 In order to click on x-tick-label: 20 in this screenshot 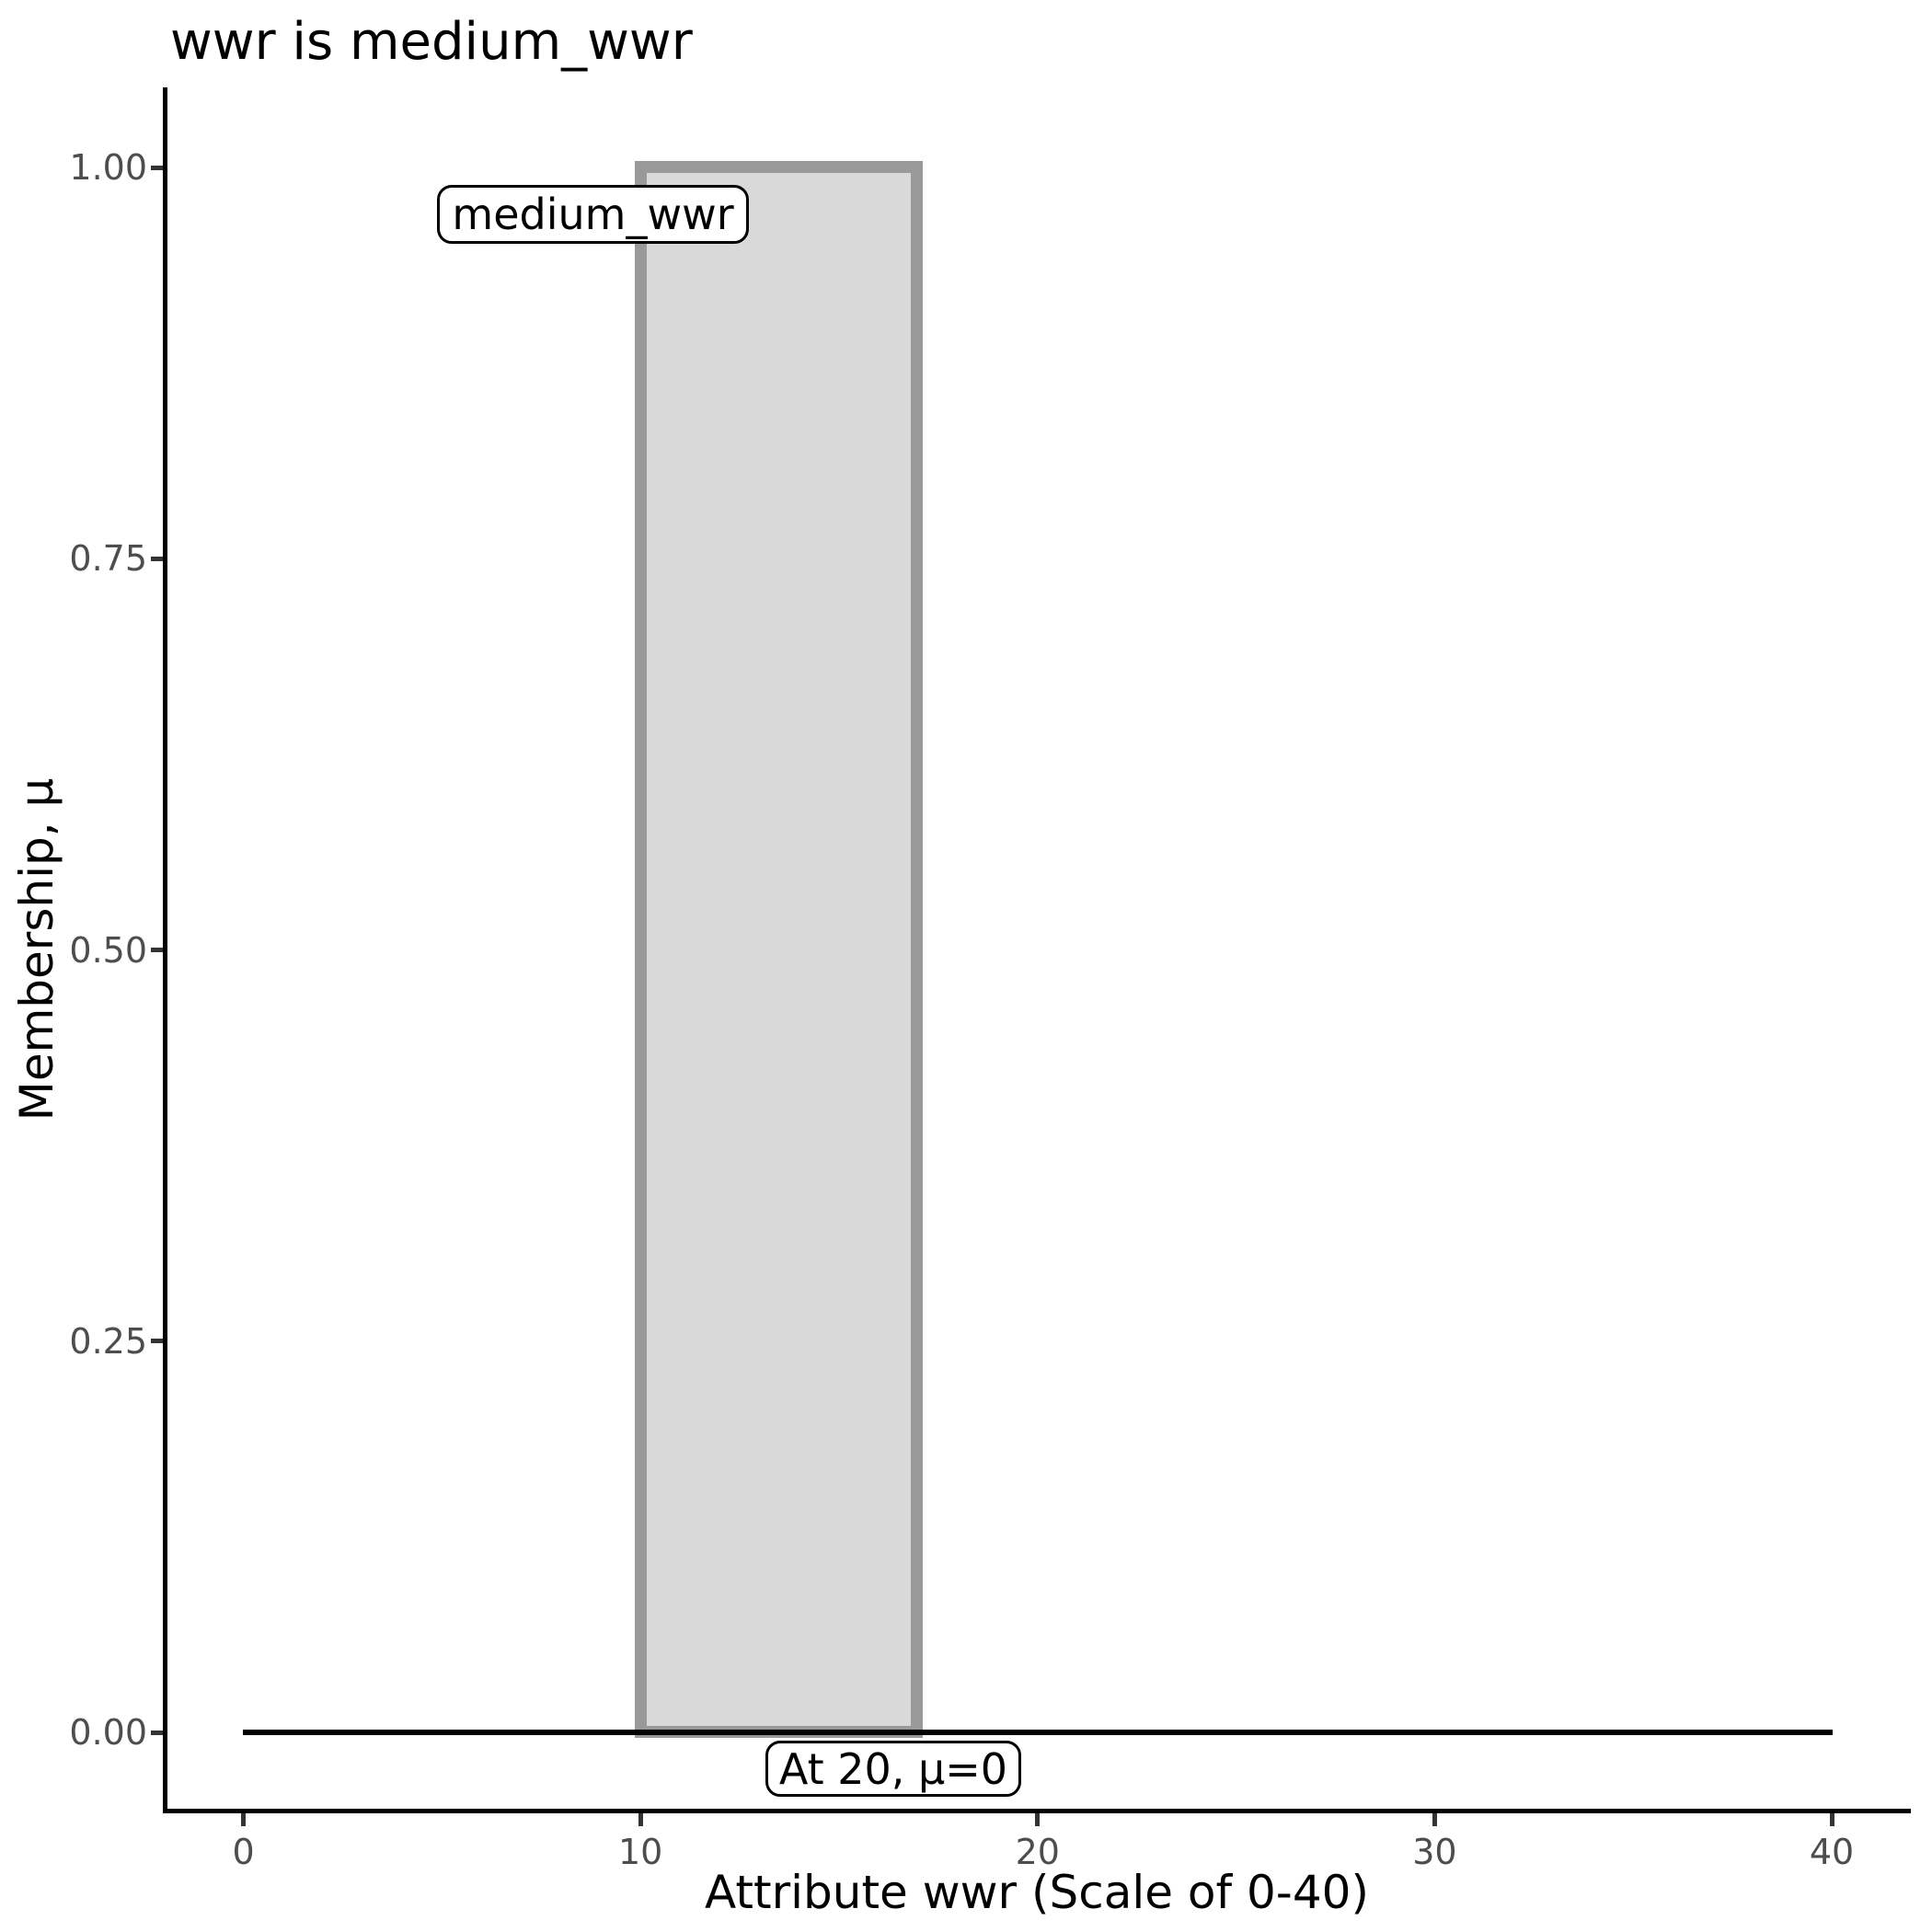, I will do `click(1037, 1852)`.